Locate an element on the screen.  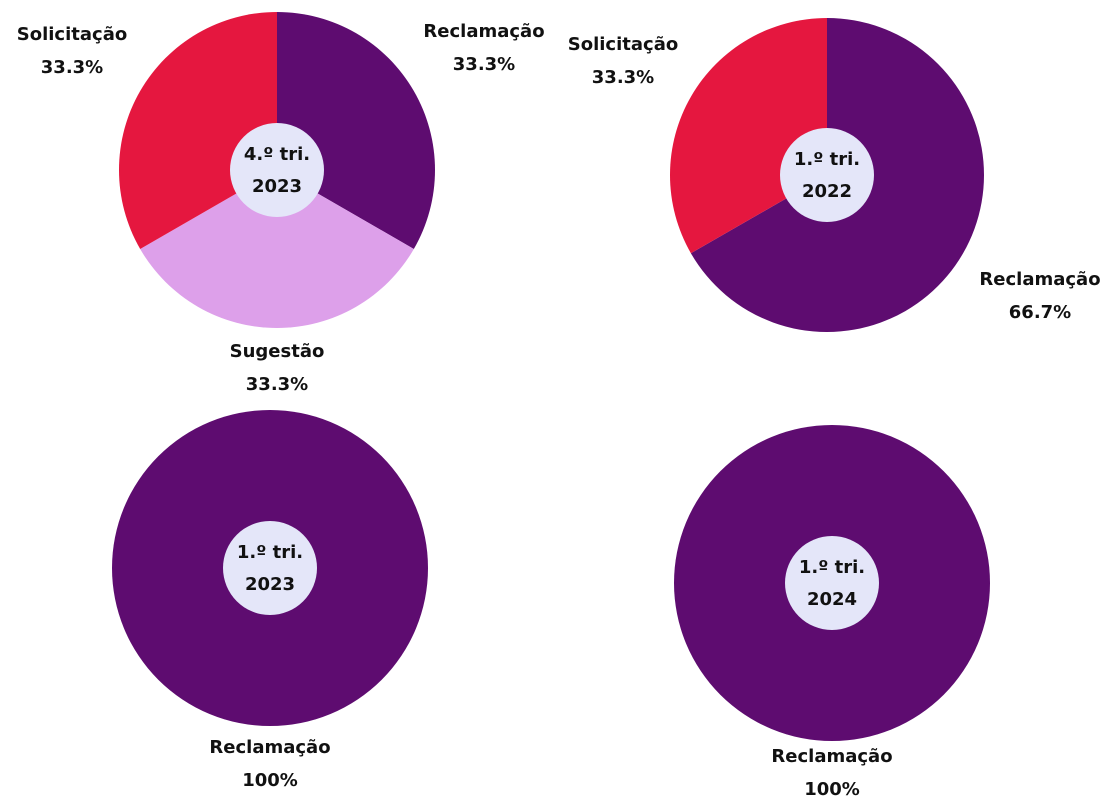
slice-label: Sugestão is located at coordinates (277, 351).